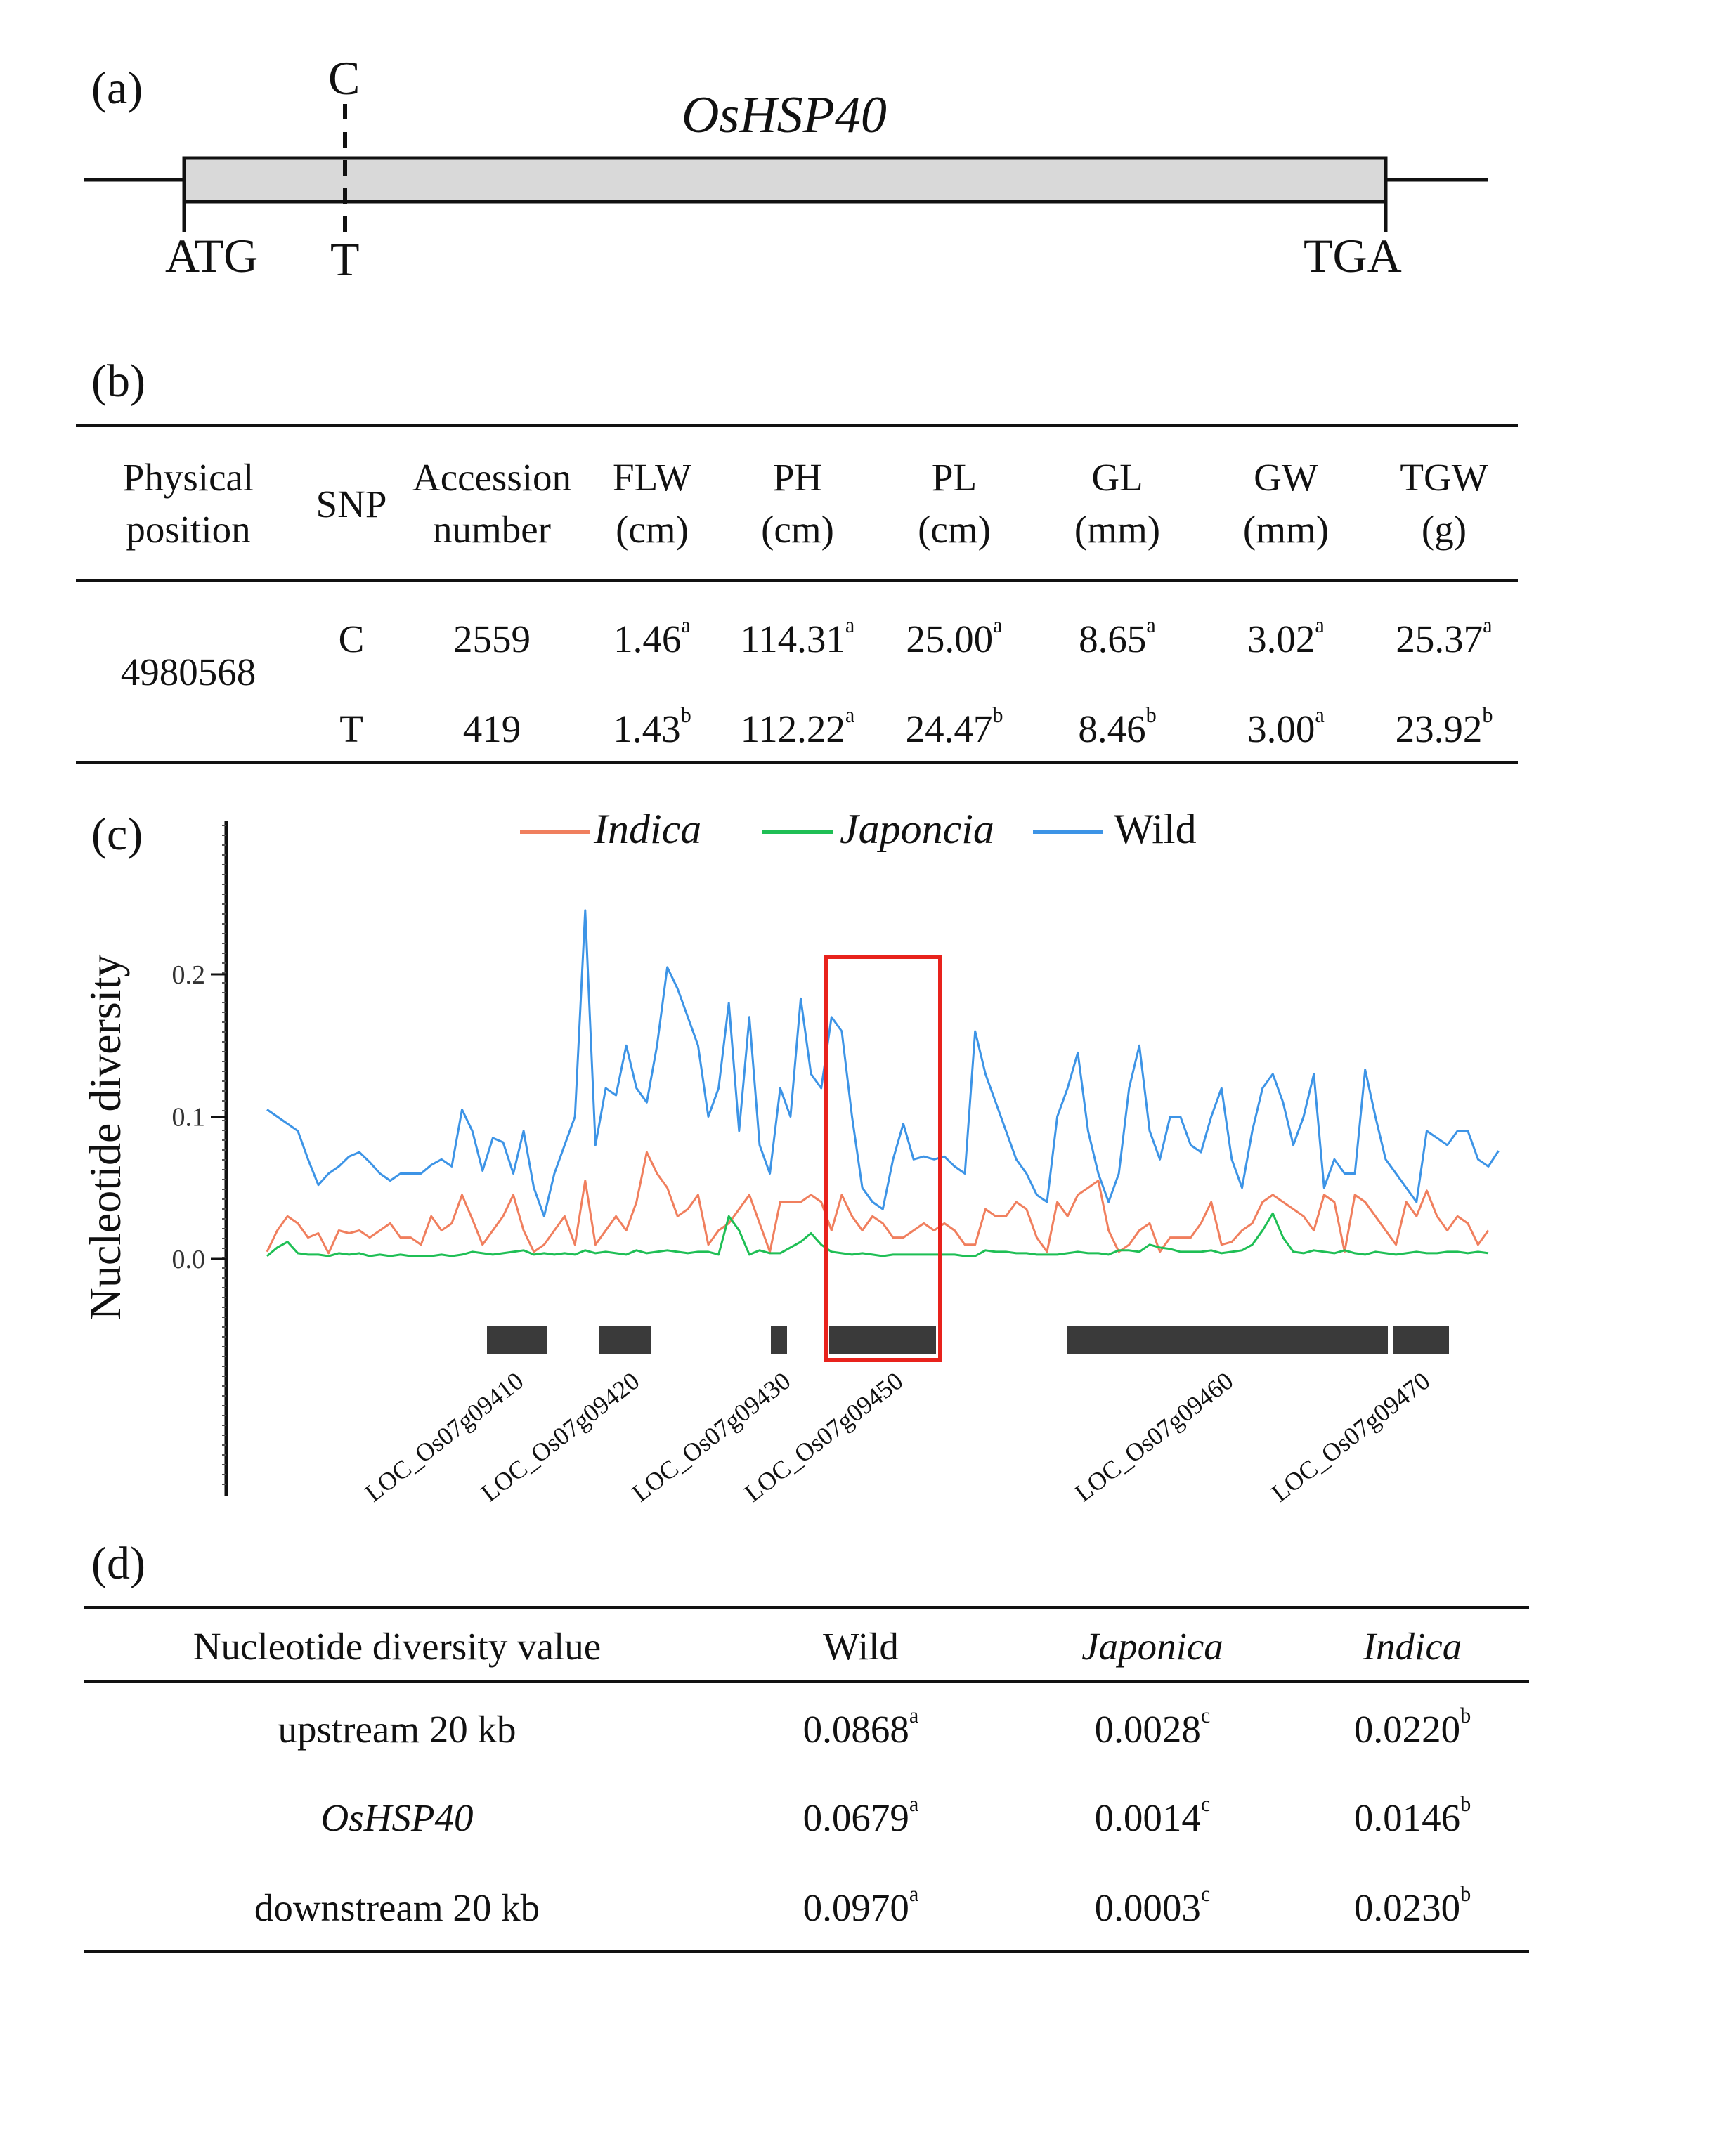  What do you see at coordinates (1444, 529) in the screenshot?
I see `table-b-header-8-line2: (g)` at bounding box center [1444, 529].